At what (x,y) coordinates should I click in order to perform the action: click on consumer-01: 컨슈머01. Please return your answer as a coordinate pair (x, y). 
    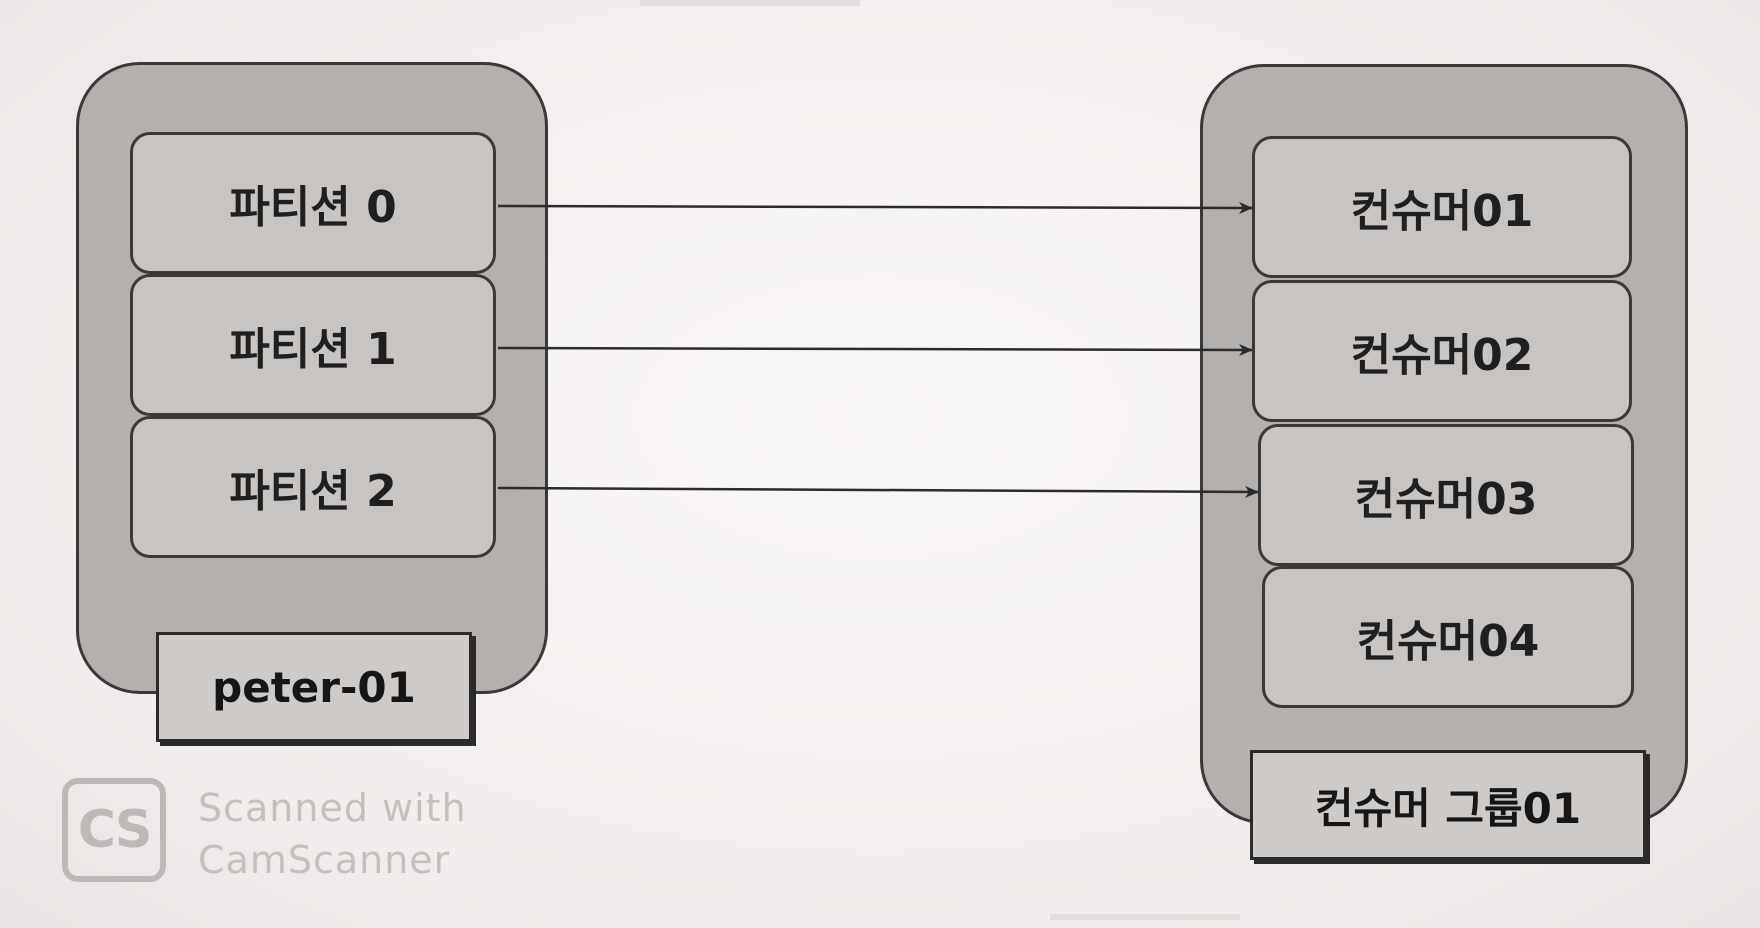
    Looking at the image, I should click on (1442, 207).